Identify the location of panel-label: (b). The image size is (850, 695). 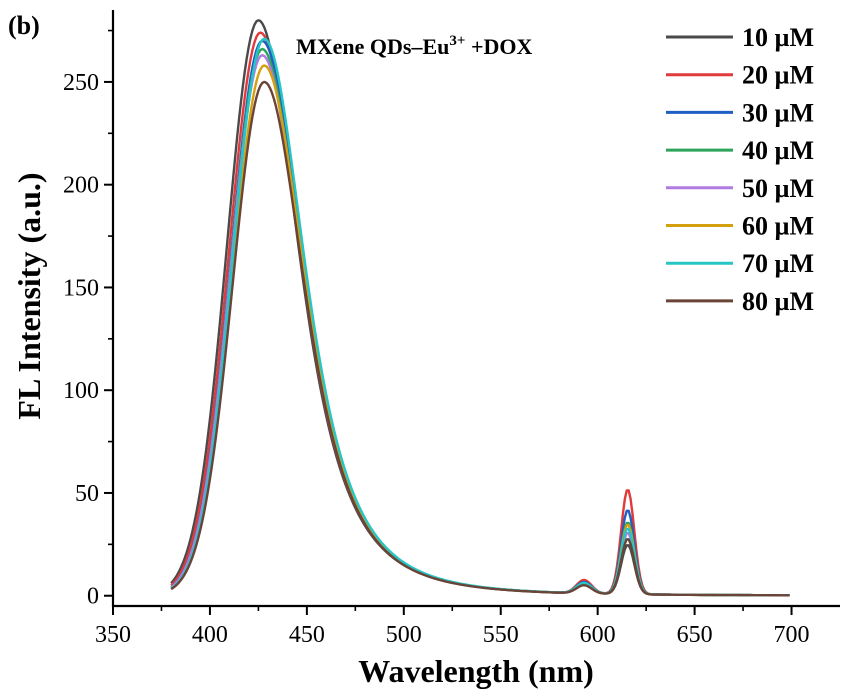
(24, 25).